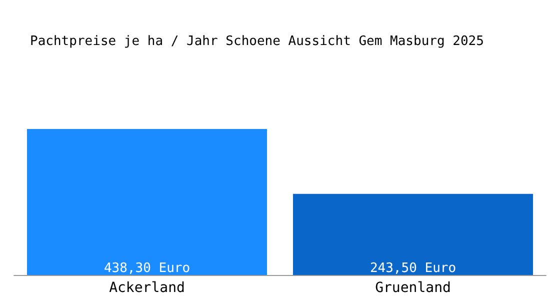 This screenshot has height=300, width=550. I want to click on chart-title: Pachtpreise je ha / Jahr Schoene Aussicht Gem Masburg 2025, so click(257, 41).